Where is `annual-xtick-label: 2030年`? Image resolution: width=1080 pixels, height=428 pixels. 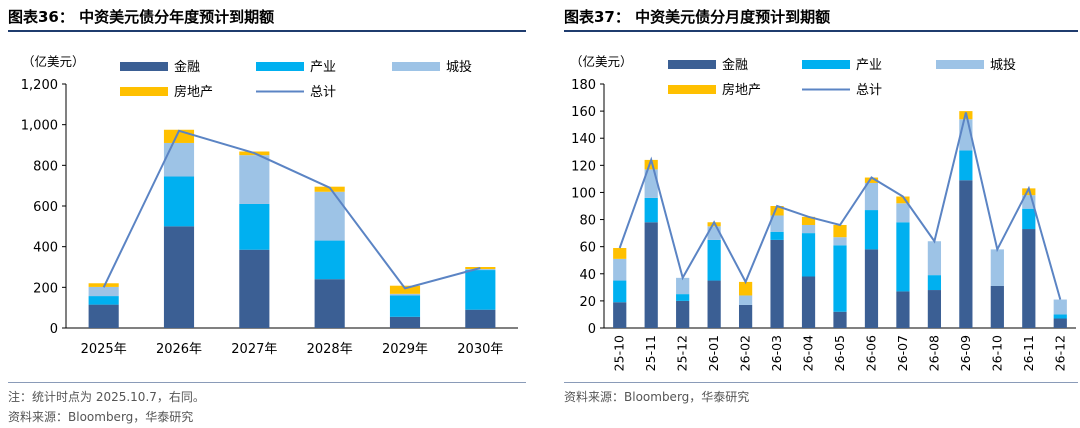
annual-xtick-label: 2030年 is located at coordinates (480, 349).